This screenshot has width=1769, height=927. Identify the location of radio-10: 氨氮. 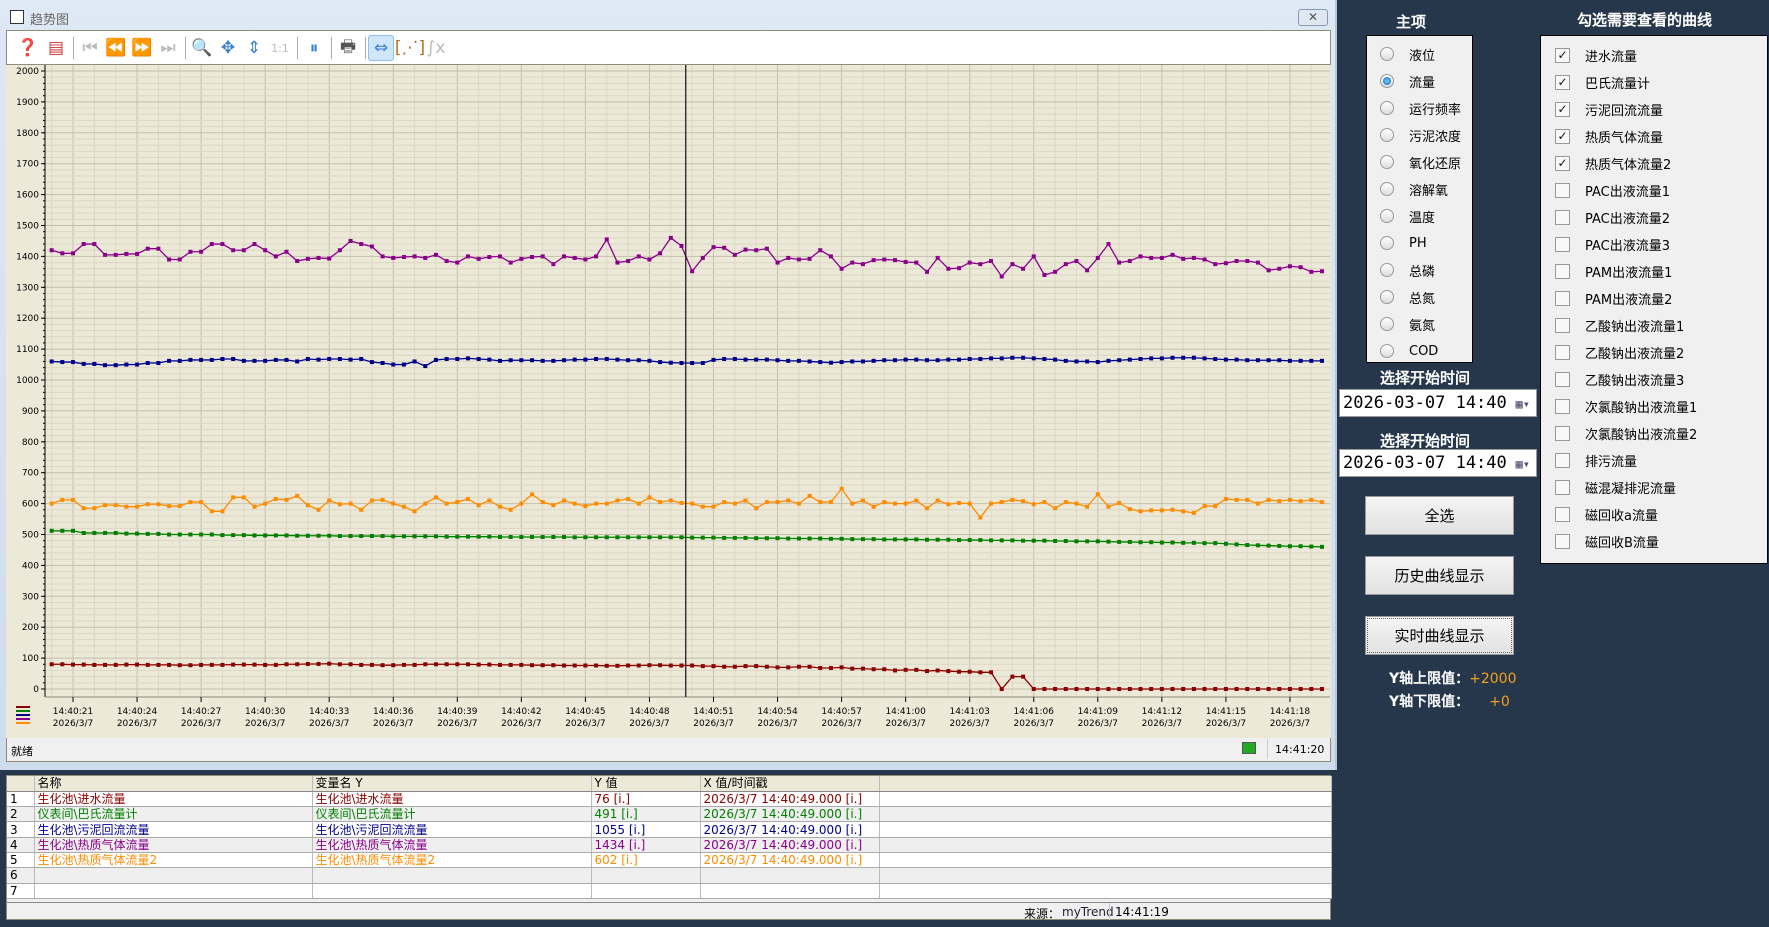
(1401, 324).